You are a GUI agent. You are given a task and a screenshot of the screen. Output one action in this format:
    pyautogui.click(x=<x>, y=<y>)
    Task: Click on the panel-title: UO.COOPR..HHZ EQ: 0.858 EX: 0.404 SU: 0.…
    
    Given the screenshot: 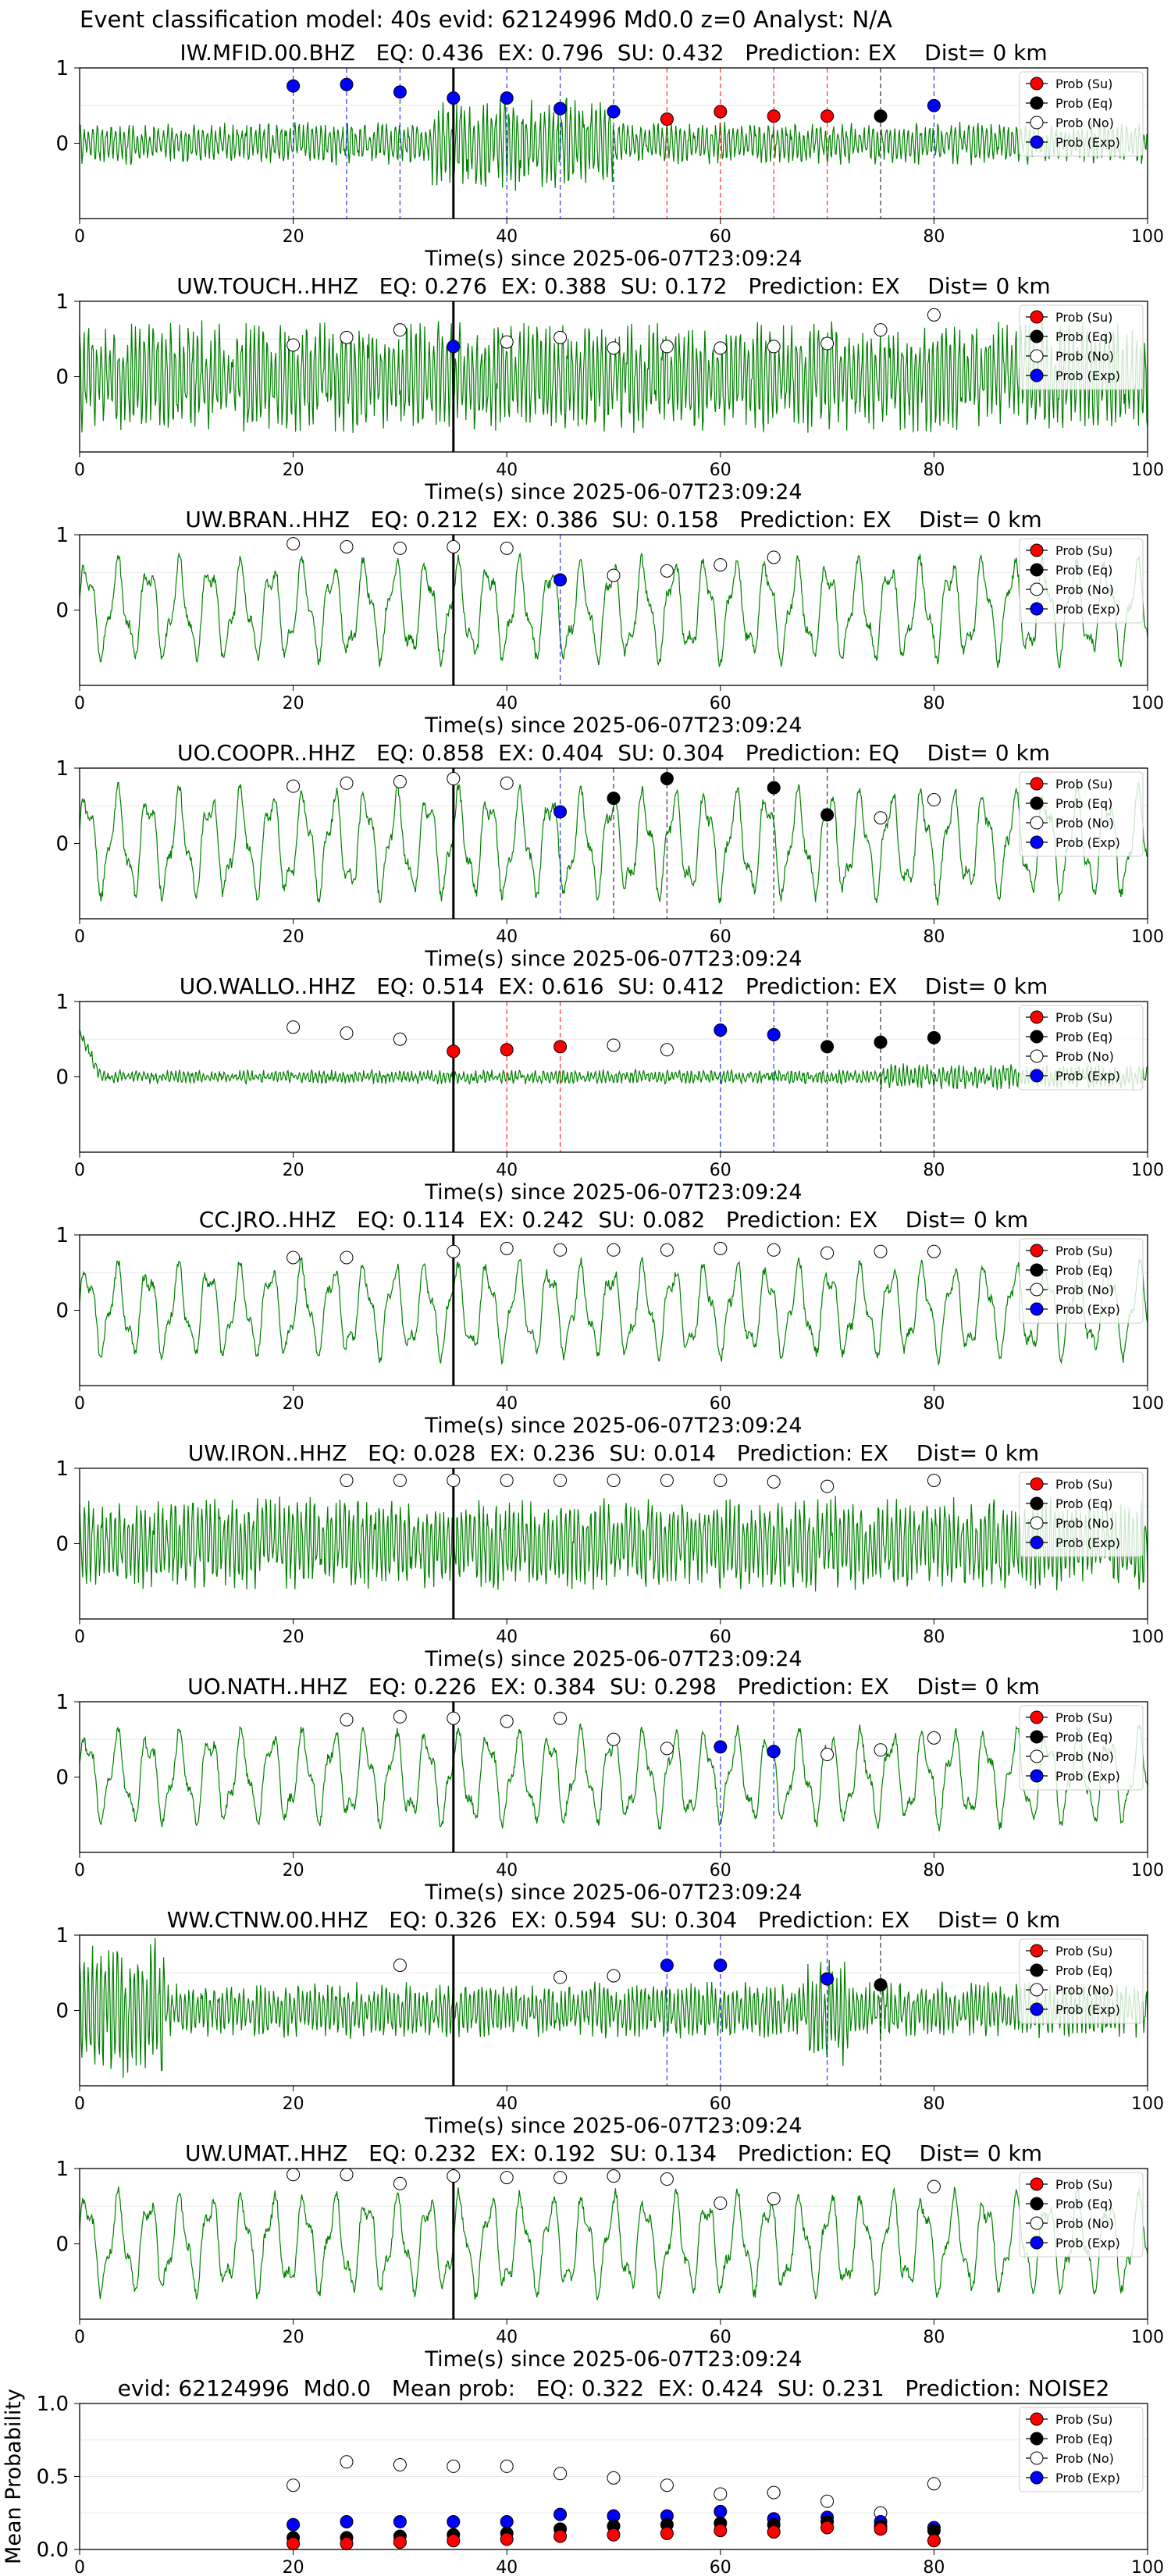 What is the action you would take?
    pyautogui.click(x=613, y=753)
    